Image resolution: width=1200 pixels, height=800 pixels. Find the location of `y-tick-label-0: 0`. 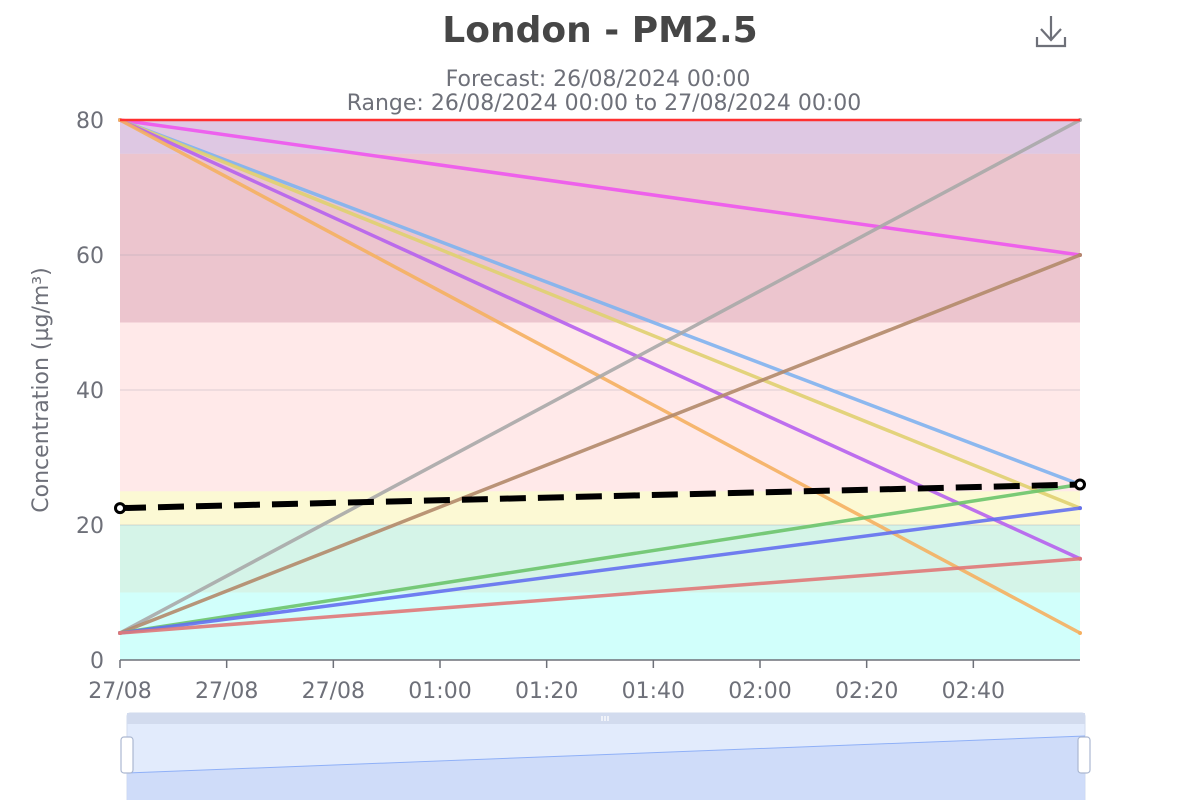

y-tick-label-0: 0 is located at coordinates (97, 661).